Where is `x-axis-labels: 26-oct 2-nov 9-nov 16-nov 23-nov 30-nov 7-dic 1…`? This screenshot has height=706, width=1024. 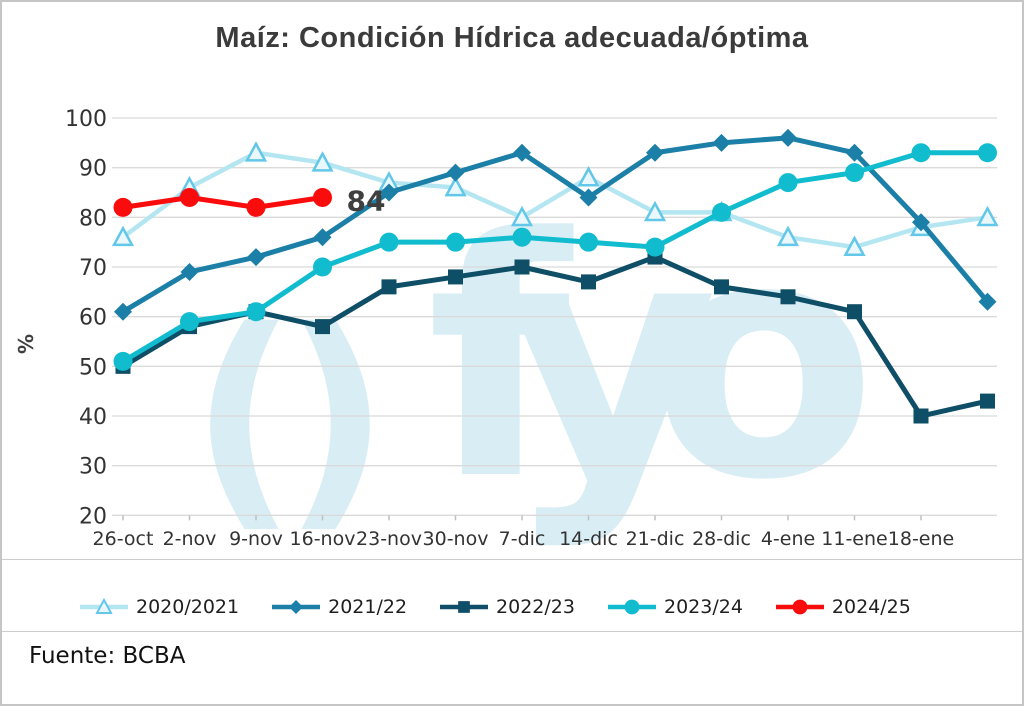
x-axis-labels: 26-oct 2-nov 9-nov 16-nov 23-nov 30-nov 7-dic 1… is located at coordinates (523, 532).